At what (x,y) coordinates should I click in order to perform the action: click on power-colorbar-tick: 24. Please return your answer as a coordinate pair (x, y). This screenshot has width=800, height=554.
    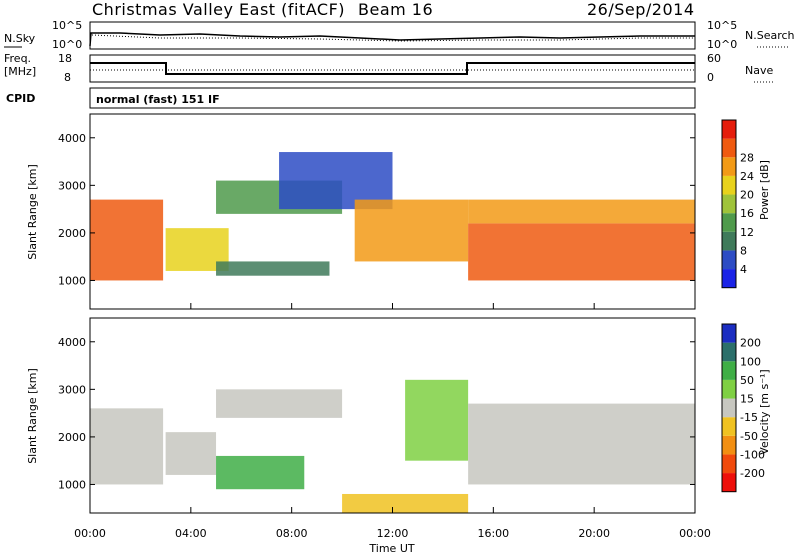
    Looking at the image, I should click on (747, 176).